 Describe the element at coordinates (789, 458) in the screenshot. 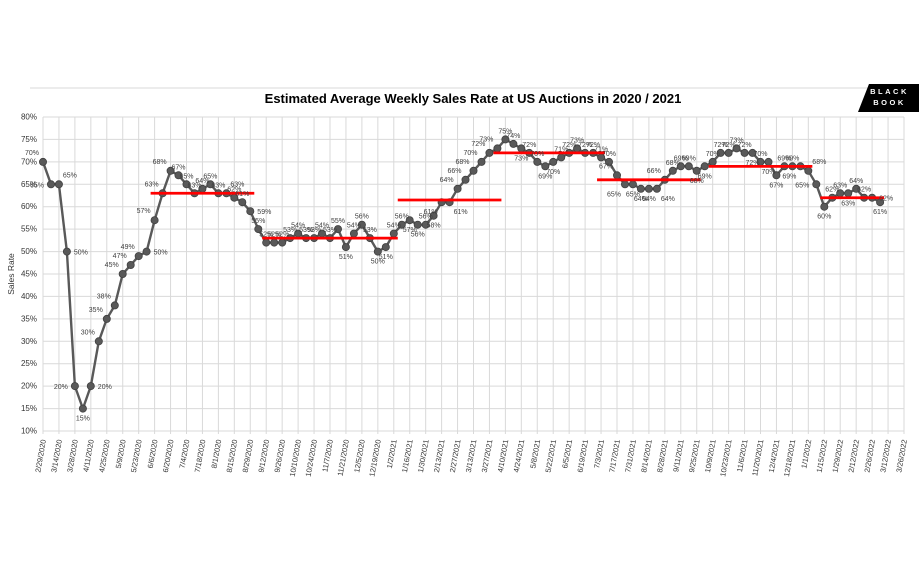

I see `x-tick-label: 12/18/2021` at that location.